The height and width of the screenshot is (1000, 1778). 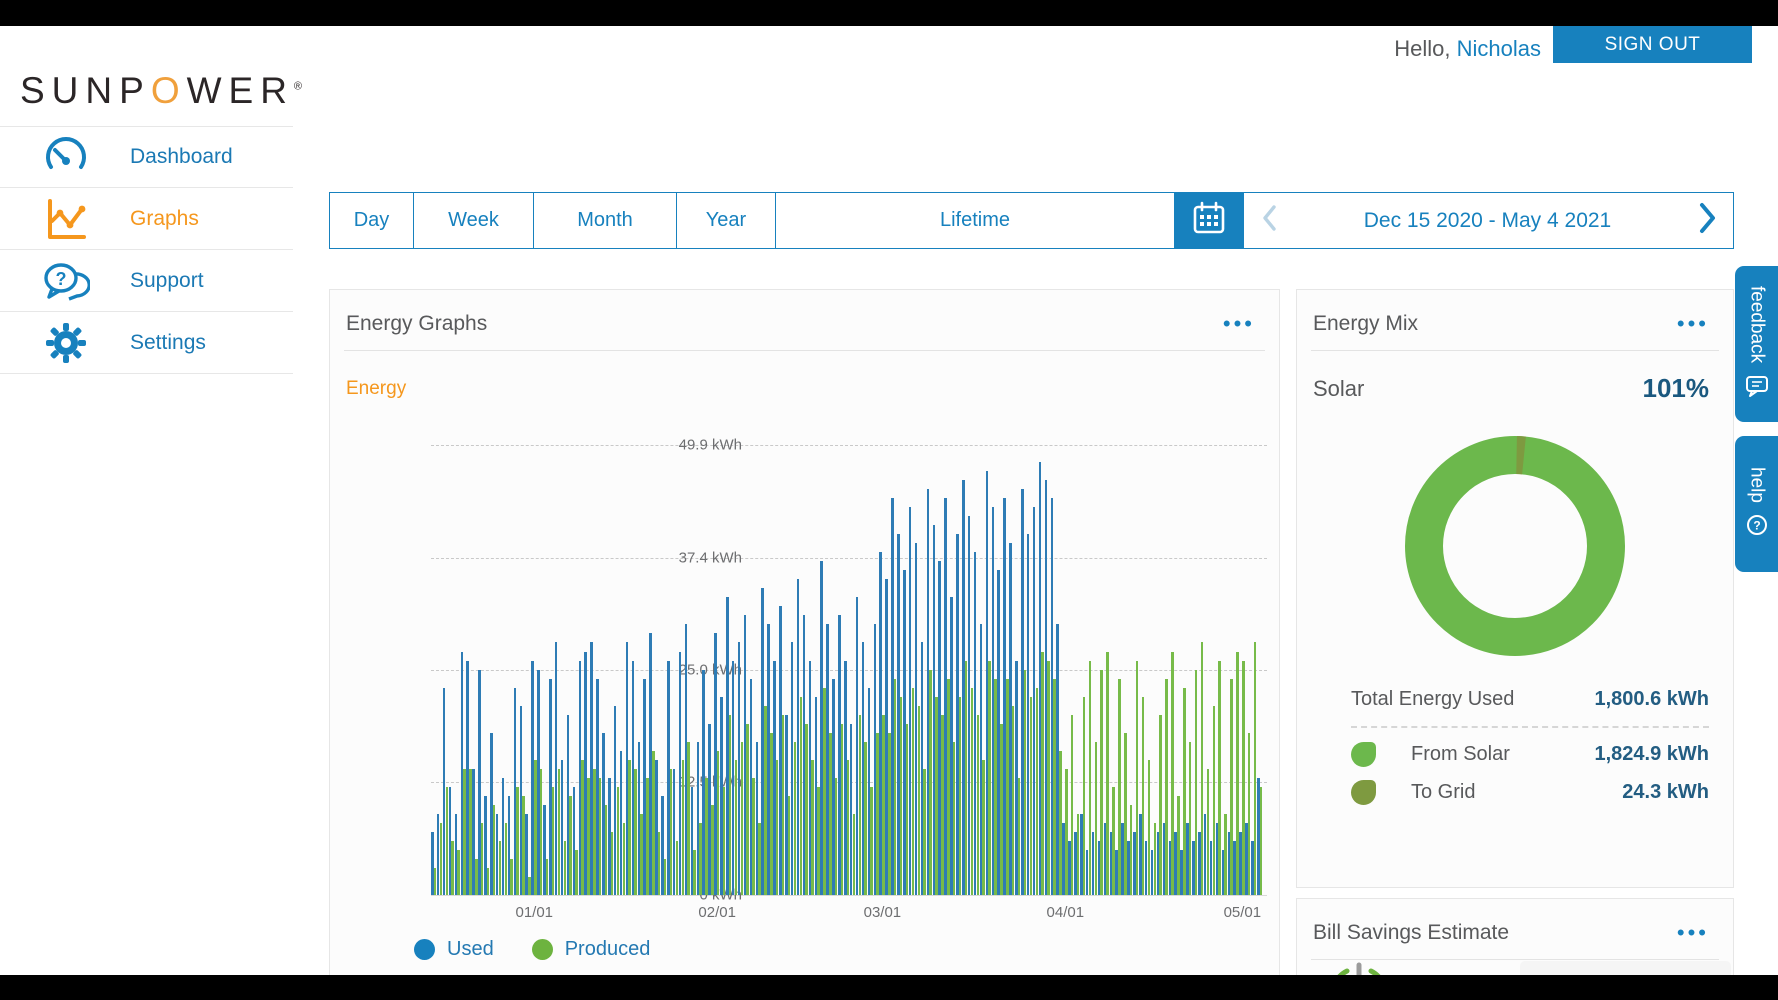 What do you see at coordinates (1707, 220) in the screenshot?
I see `chevron-right-icon` at bounding box center [1707, 220].